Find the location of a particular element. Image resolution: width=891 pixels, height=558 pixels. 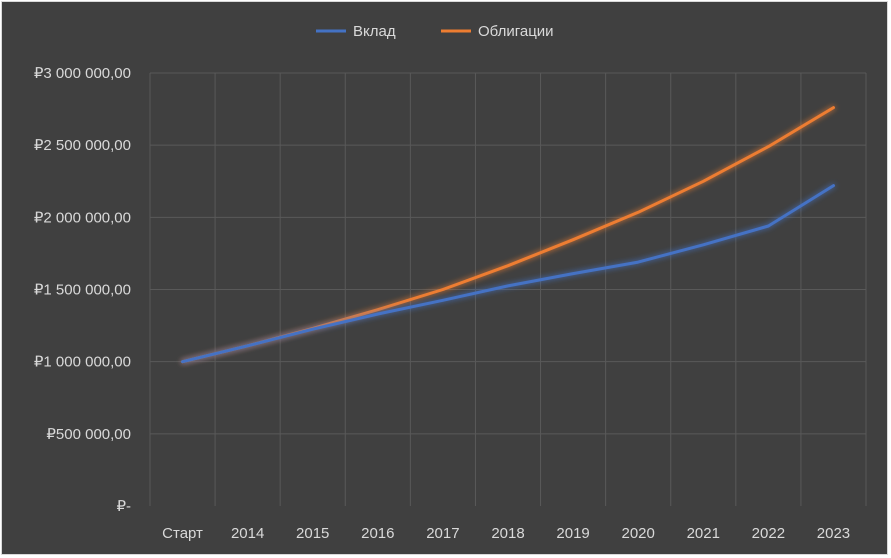

legend-label-vklad: Вклад is located at coordinates (374, 31).